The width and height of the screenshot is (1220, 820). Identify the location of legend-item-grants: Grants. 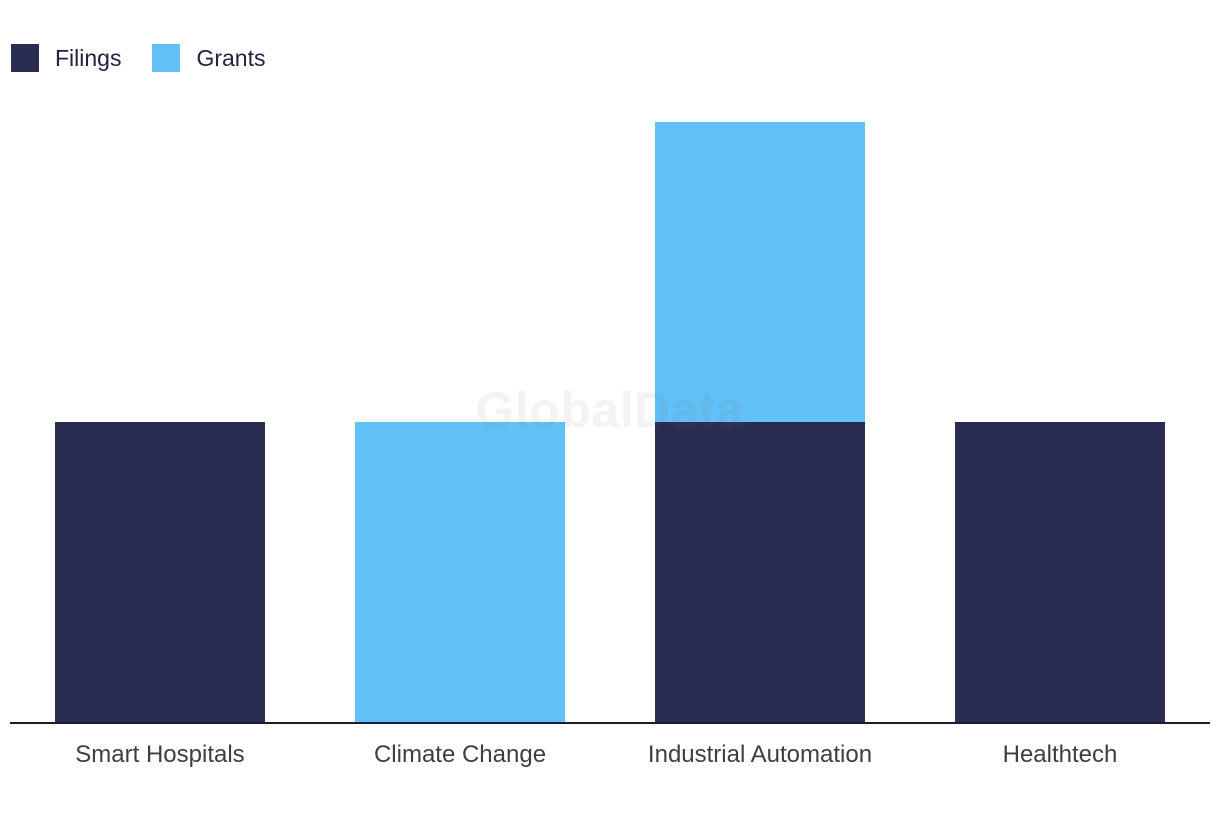
(209, 58).